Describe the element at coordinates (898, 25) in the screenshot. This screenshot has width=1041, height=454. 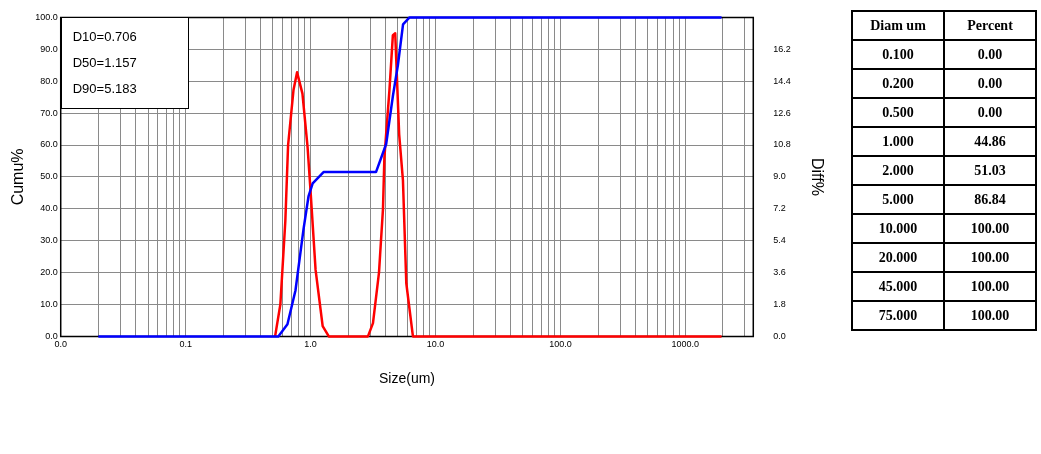
I see `text: Diam um` at that location.